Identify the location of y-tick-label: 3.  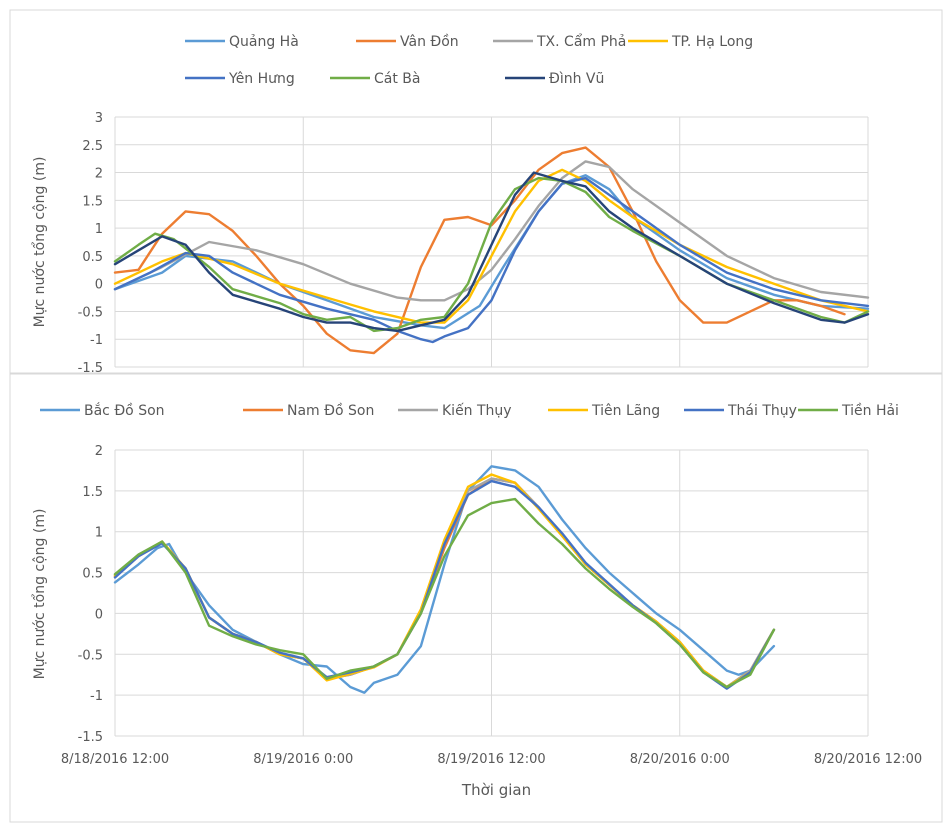
(99, 118).